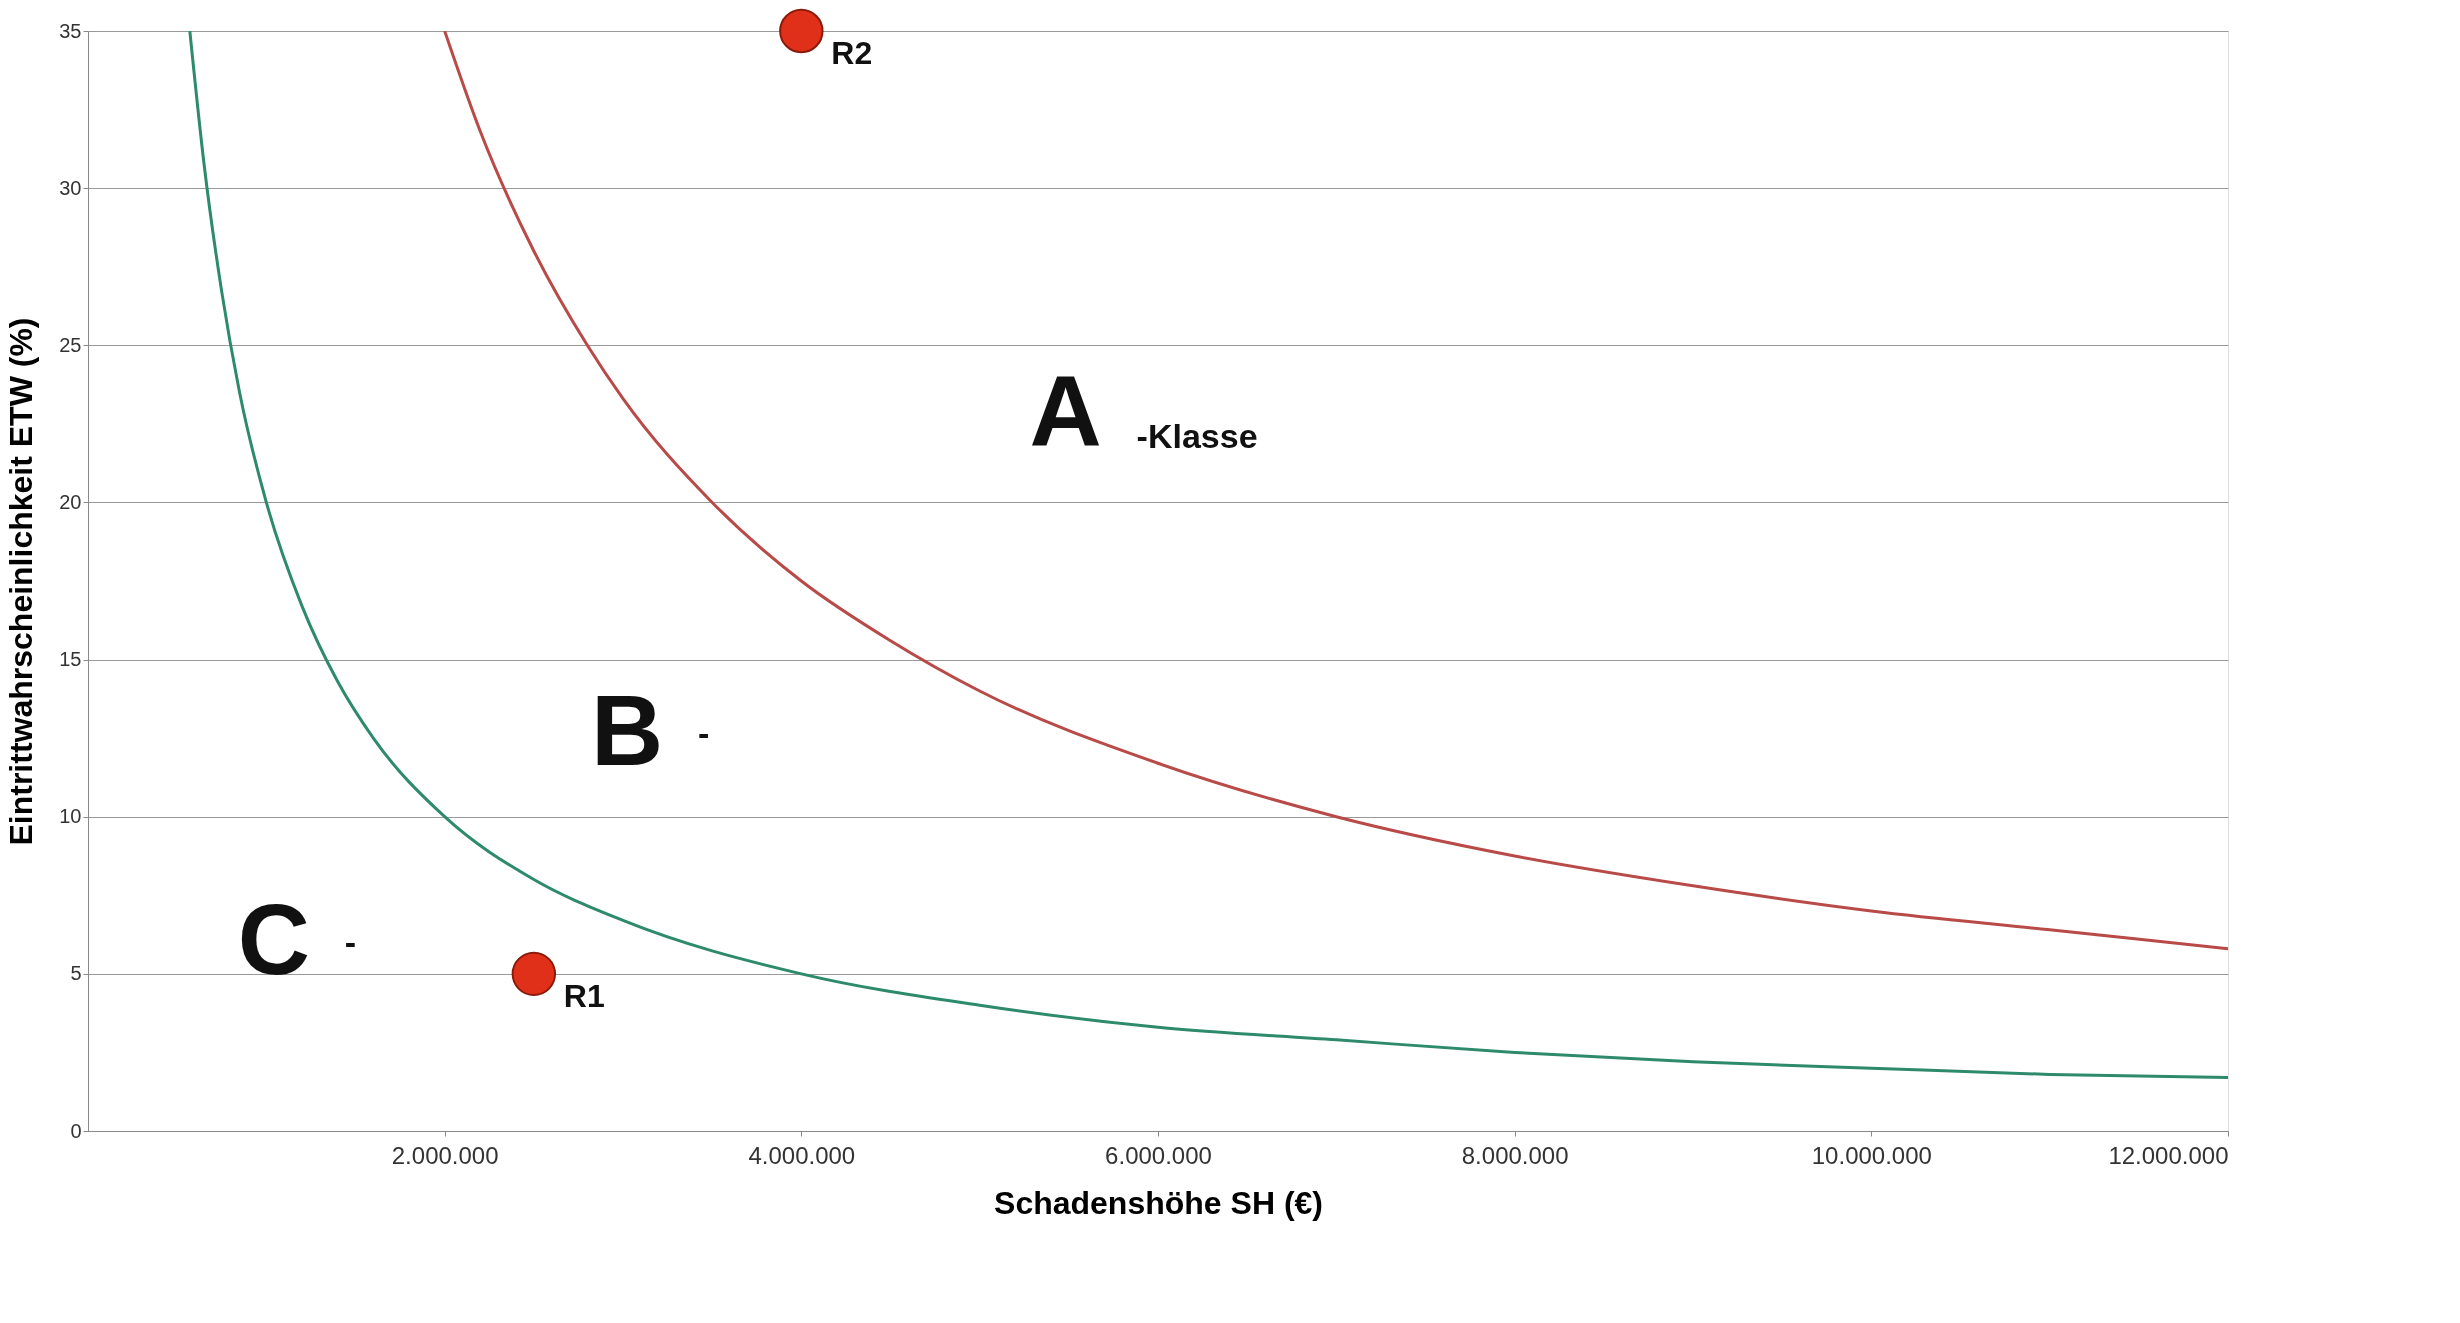 This screenshot has height=1323, width=2460. Describe the element at coordinates (1158, 1202) in the screenshot. I see `x-axis-title: Schadenshöhe SH (€)` at that location.